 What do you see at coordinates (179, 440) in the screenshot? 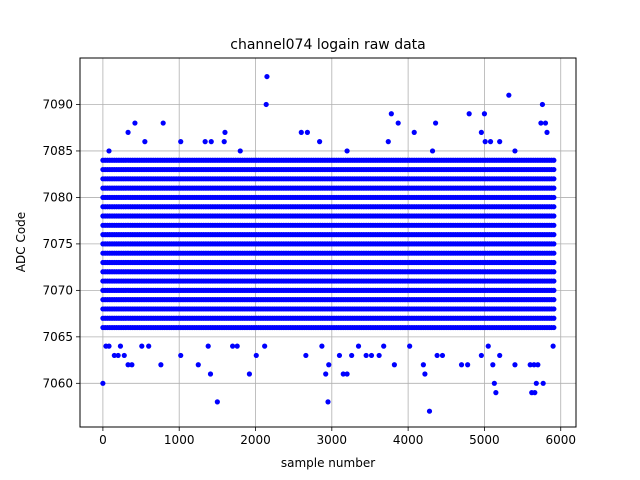
I see `x-tick-label: 1000` at bounding box center [179, 440].